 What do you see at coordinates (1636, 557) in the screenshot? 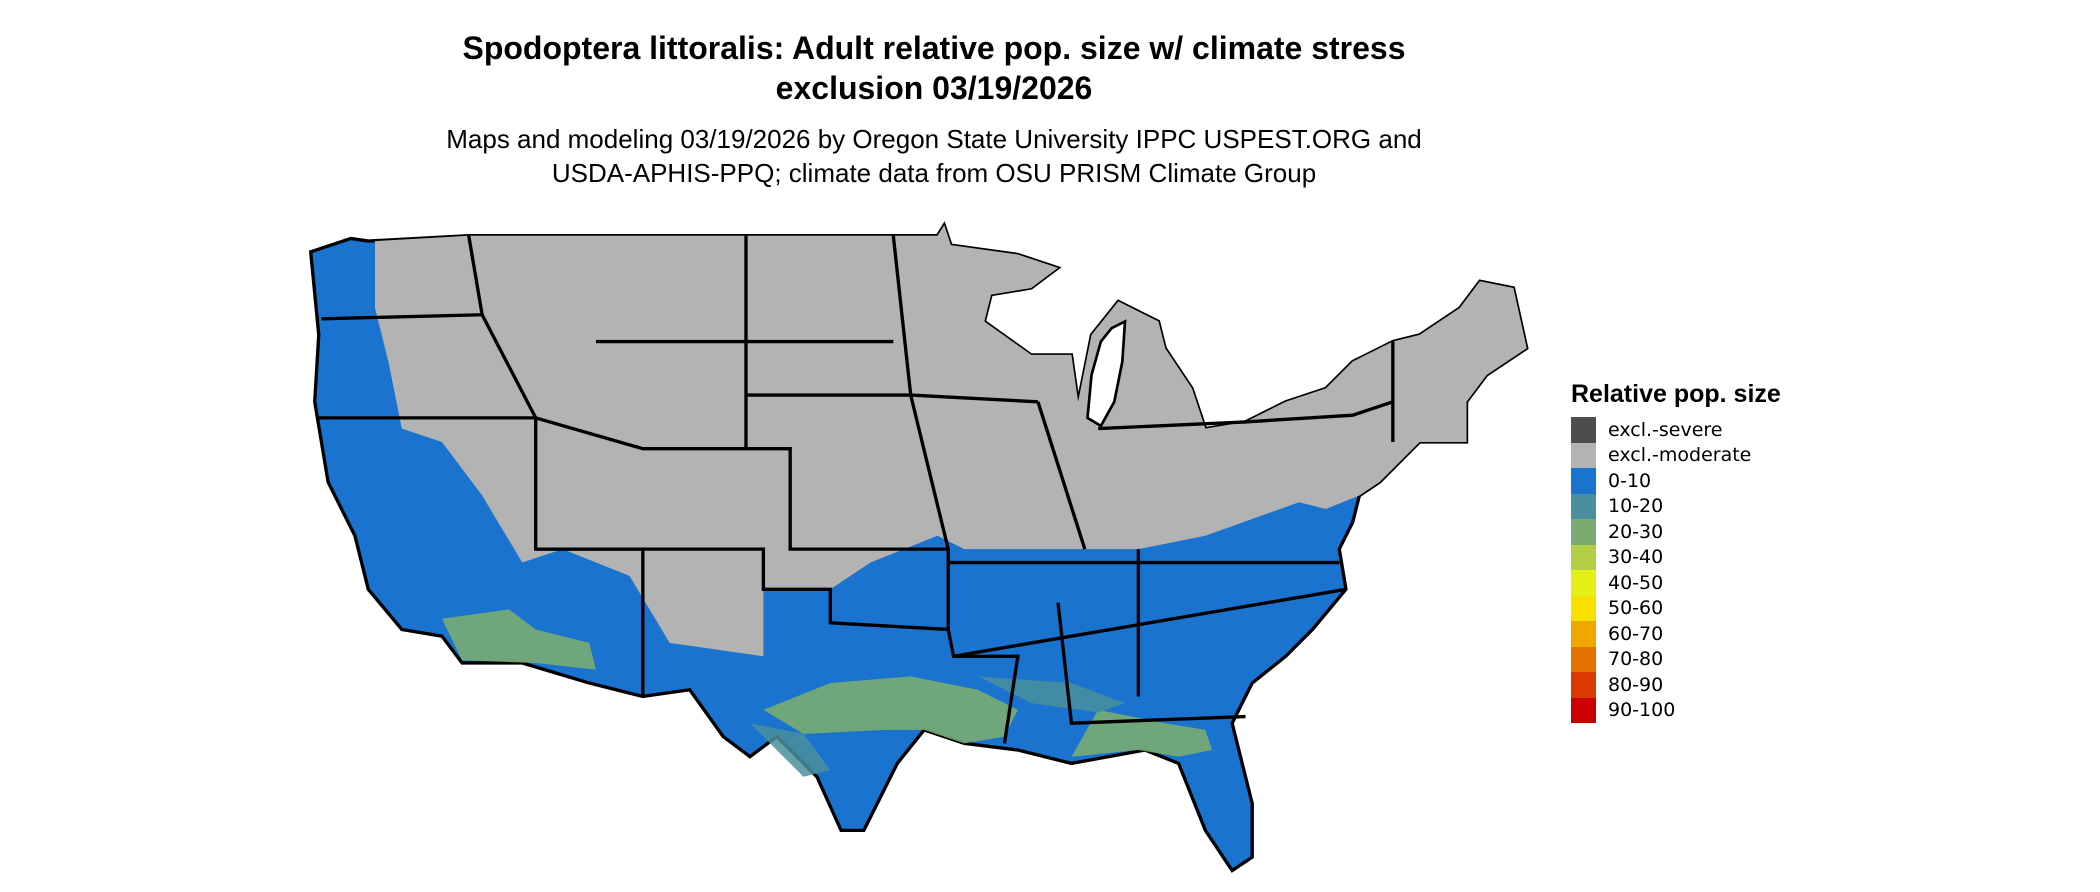
I see `legend-label: 30-40` at bounding box center [1636, 557].